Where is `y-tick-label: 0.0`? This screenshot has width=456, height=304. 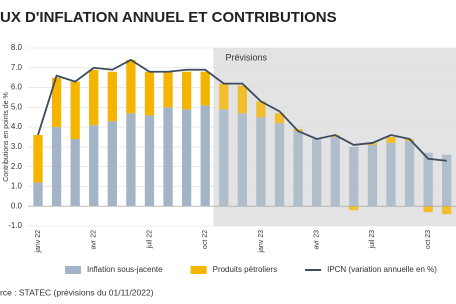 y-tick-label: 0.0 is located at coordinates (17, 205).